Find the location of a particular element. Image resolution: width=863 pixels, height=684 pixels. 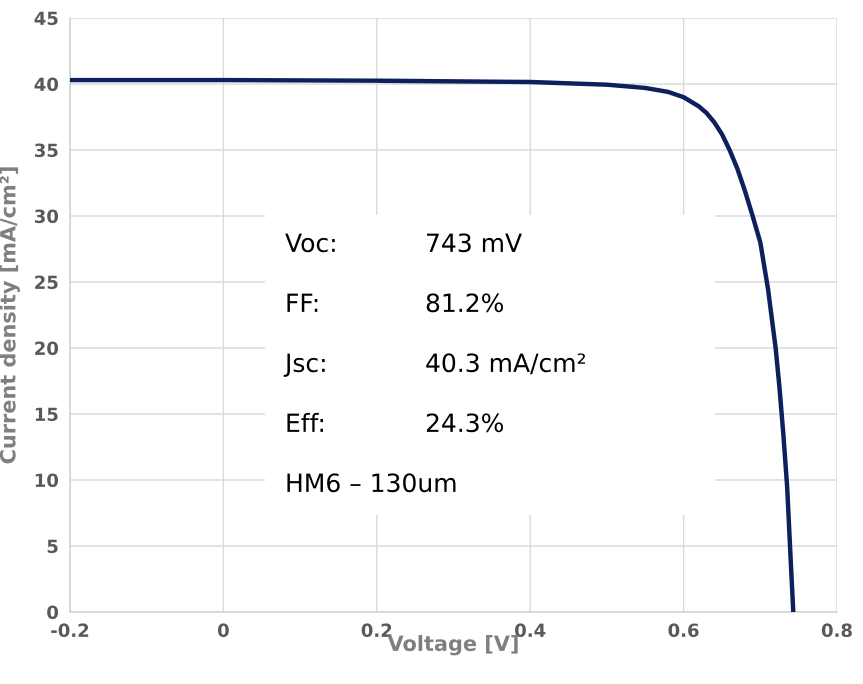

y-tick-label: 20 is located at coordinates (46, 348).